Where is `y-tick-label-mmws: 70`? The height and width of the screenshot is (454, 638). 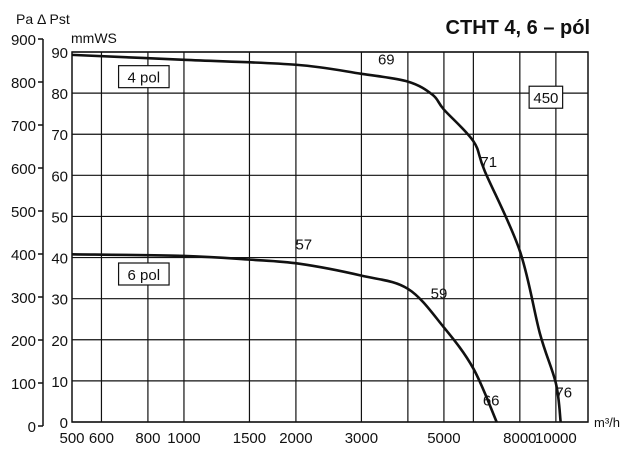
y-tick-label-mmws: 70 is located at coordinates (59, 135).